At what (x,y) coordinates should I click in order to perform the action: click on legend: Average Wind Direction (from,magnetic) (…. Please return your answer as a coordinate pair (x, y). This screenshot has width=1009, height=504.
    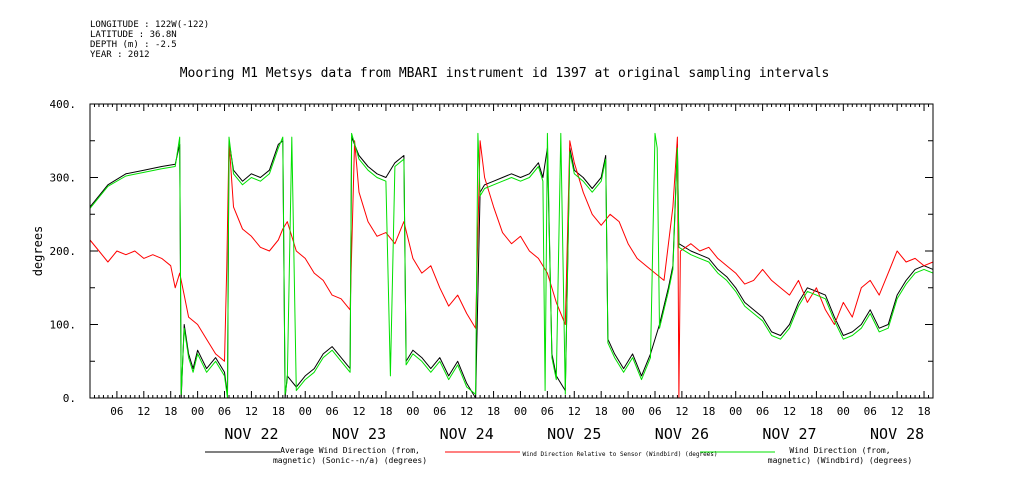
    Looking at the image, I should click on (558, 455).